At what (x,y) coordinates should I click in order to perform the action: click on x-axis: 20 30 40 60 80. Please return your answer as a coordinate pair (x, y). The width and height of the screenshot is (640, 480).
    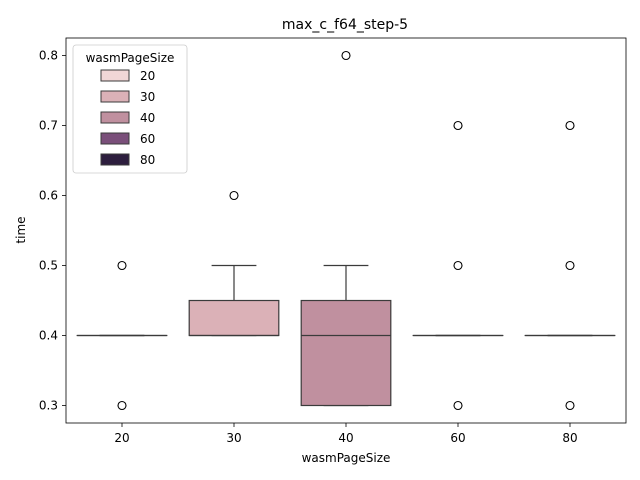
    Looking at the image, I should click on (346, 434).